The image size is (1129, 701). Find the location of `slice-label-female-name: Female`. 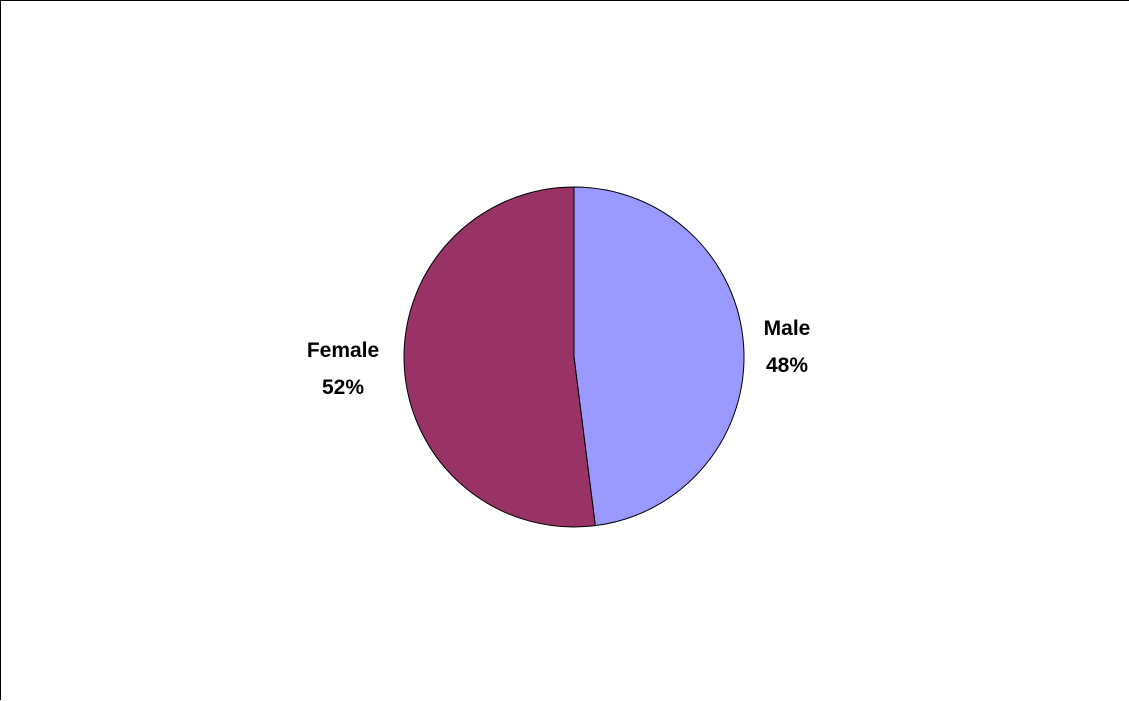

slice-label-female-name: Female is located at coordinates (343, 350).